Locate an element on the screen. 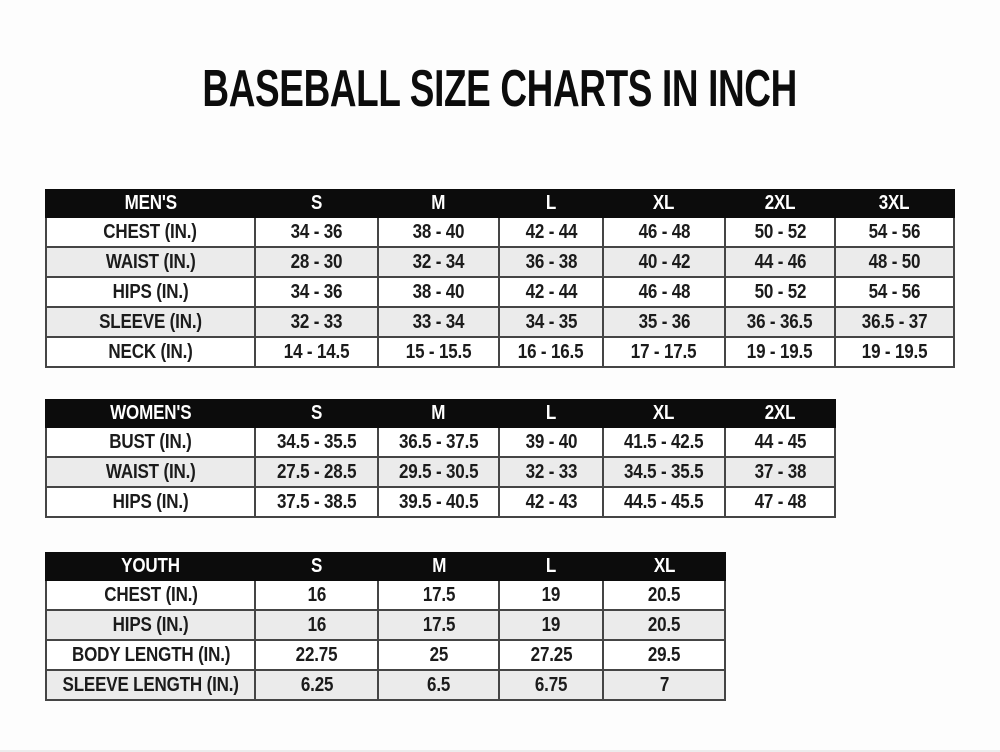 This screenshot has width=1000, height=752. size-value-cell: 19 - 19.5 is located at coordinates (780, 352).